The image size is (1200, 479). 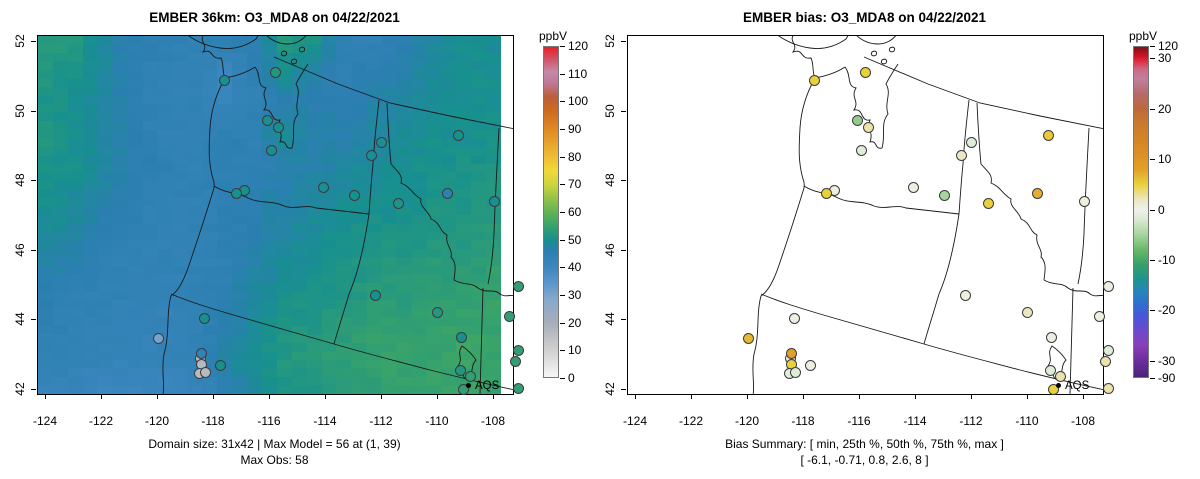 What do you see at coordinates (493, 421) in the screenshot?
I see `x-tick-label: -108` at bounding box center [493, 421].